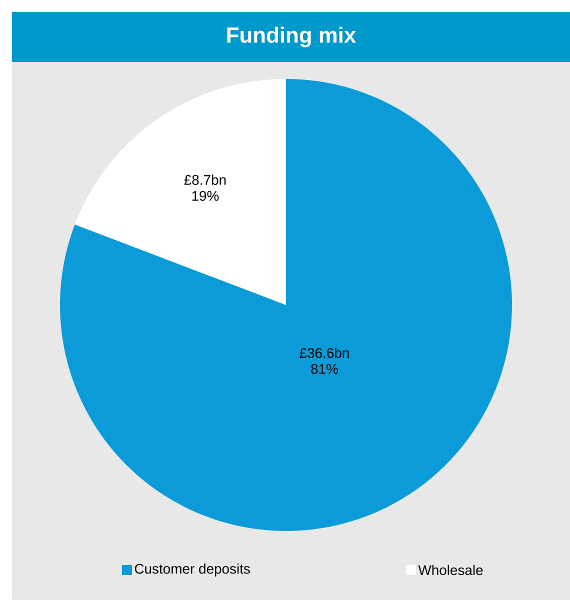 This screenshot has height=604, width=570. I want to click on text: 19%, so click(205, 195).